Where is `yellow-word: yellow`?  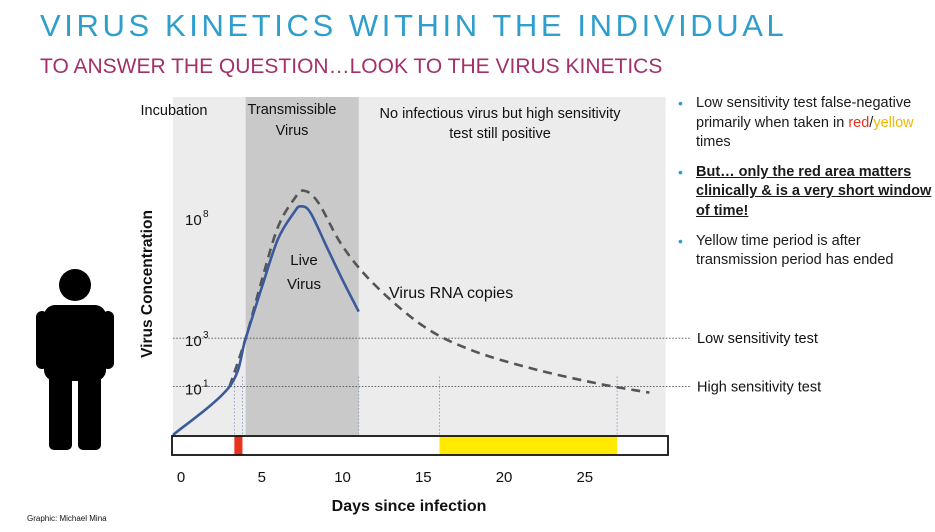
yellow-word: yellow is located at coordinates (893, 122).